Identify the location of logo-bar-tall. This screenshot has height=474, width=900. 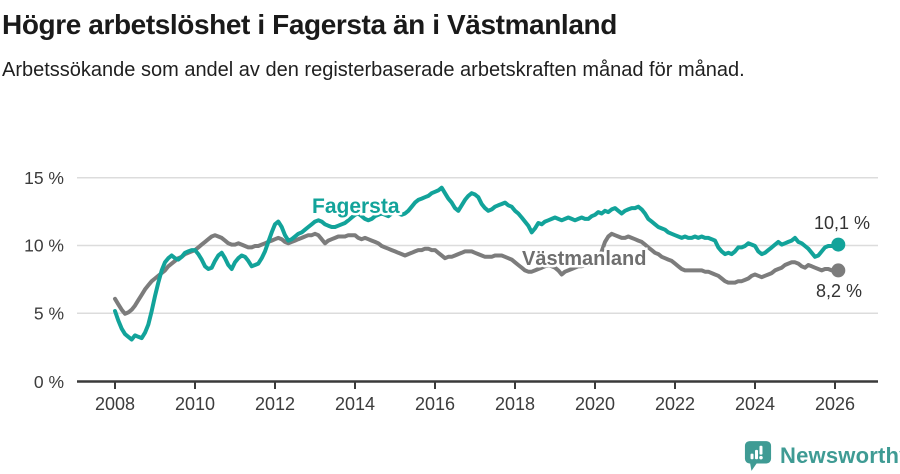
(756, 454).